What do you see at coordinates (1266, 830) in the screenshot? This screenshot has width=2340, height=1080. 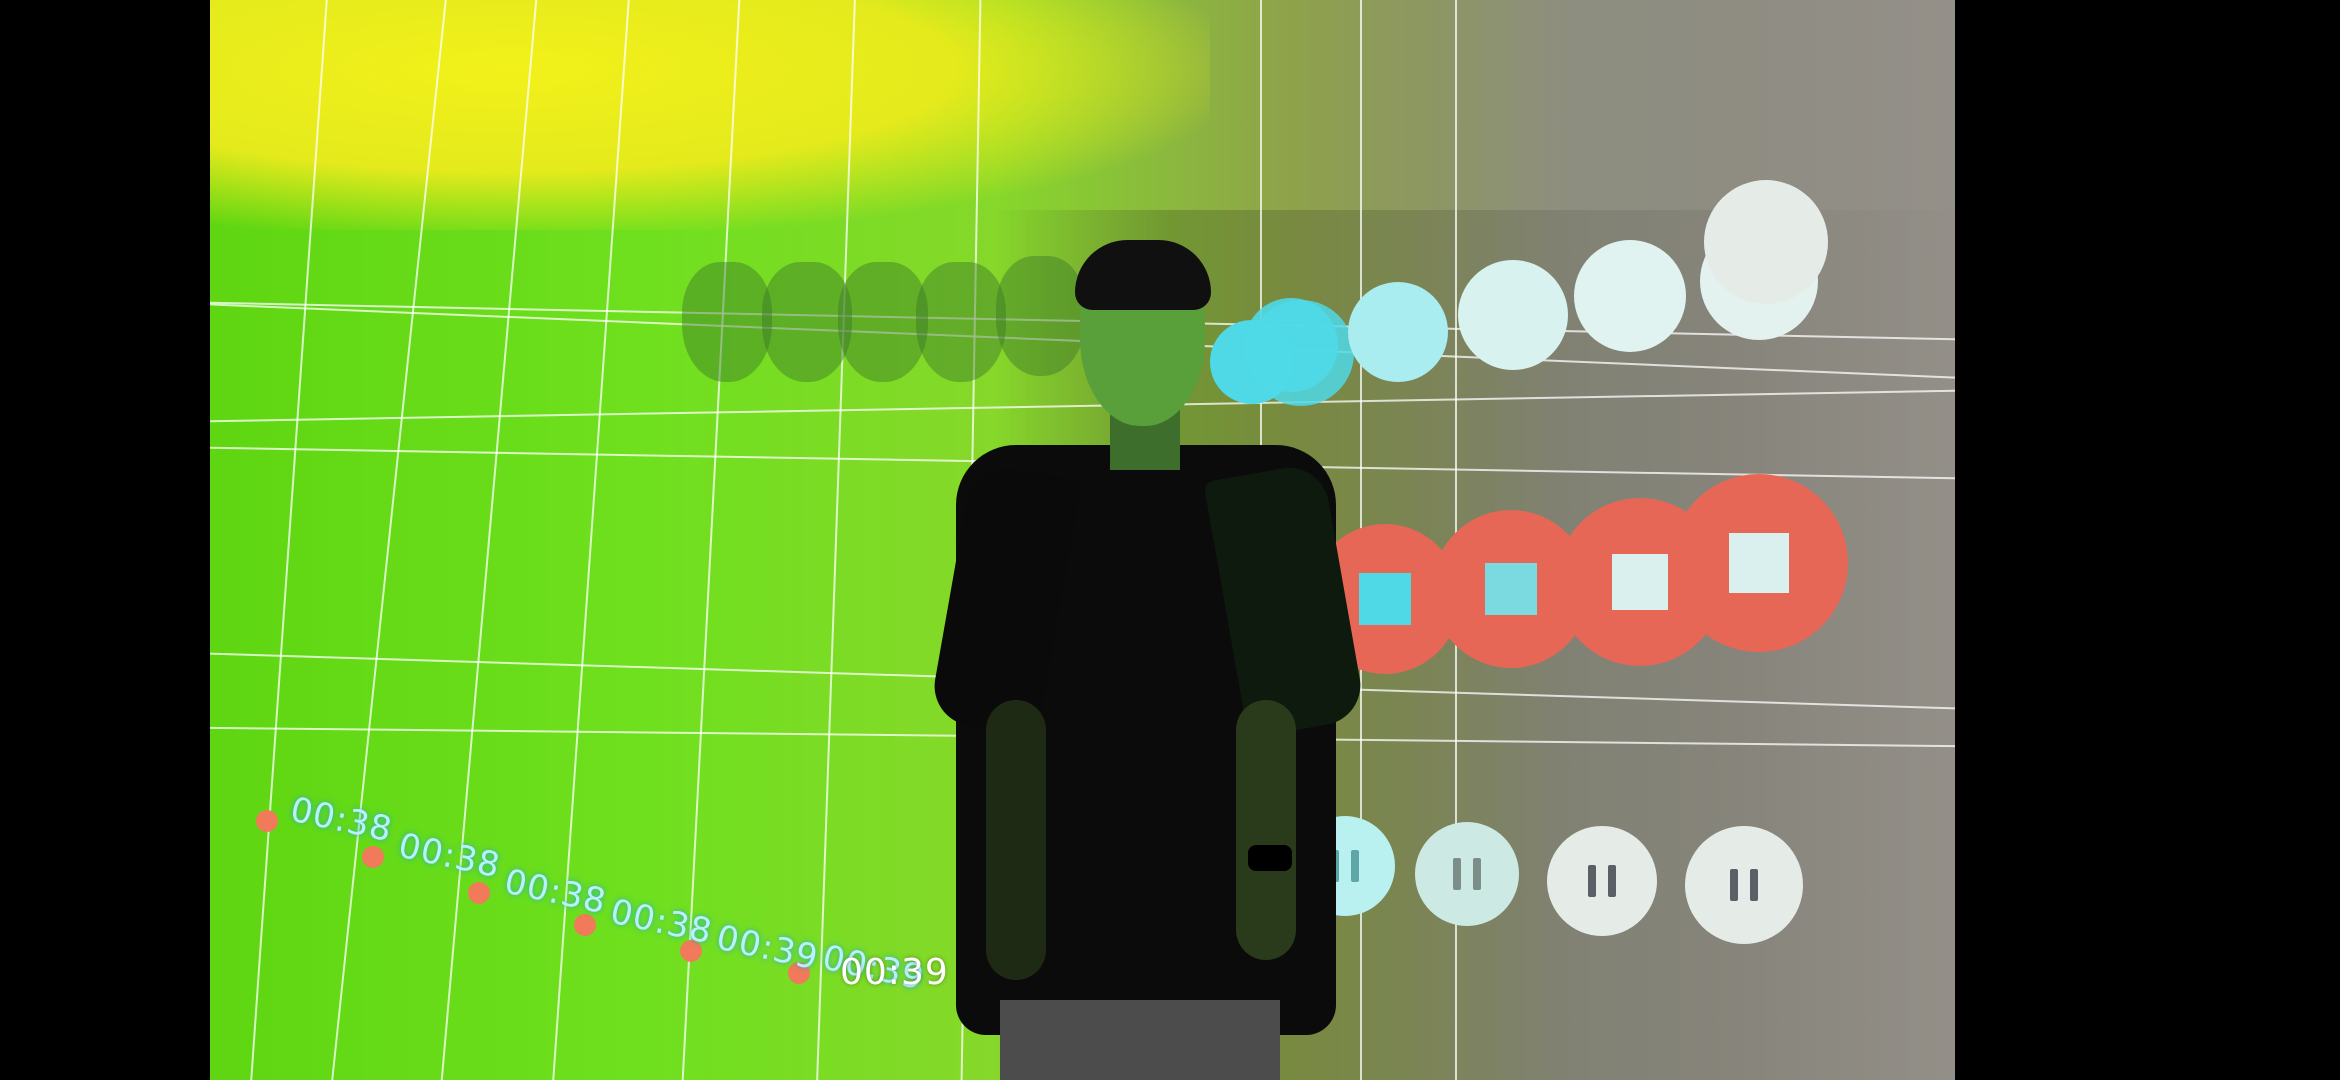 I see `person-arm-right` at bounding box center [1266, 830].